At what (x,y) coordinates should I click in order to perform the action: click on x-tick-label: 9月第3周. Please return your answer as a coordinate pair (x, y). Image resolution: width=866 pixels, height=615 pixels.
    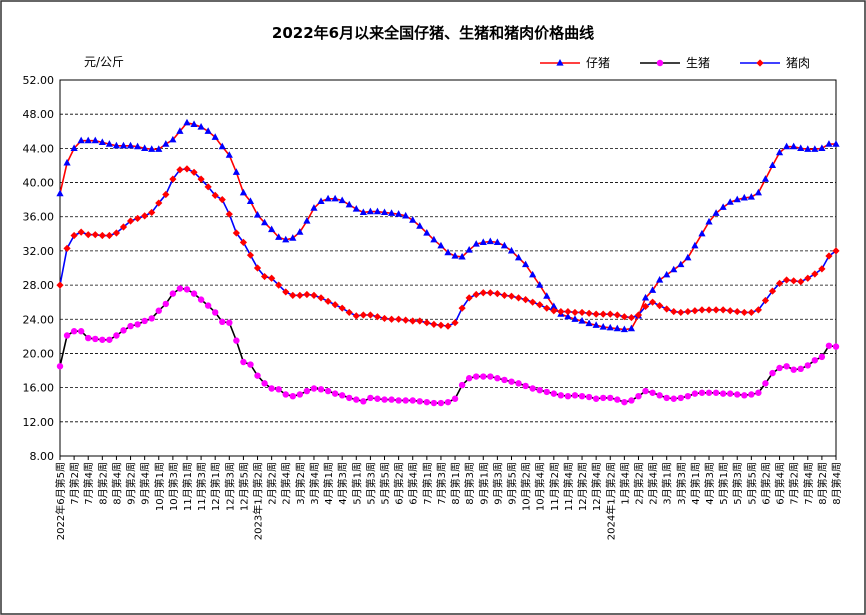
    Looking at the image, I should click on (497, 483).